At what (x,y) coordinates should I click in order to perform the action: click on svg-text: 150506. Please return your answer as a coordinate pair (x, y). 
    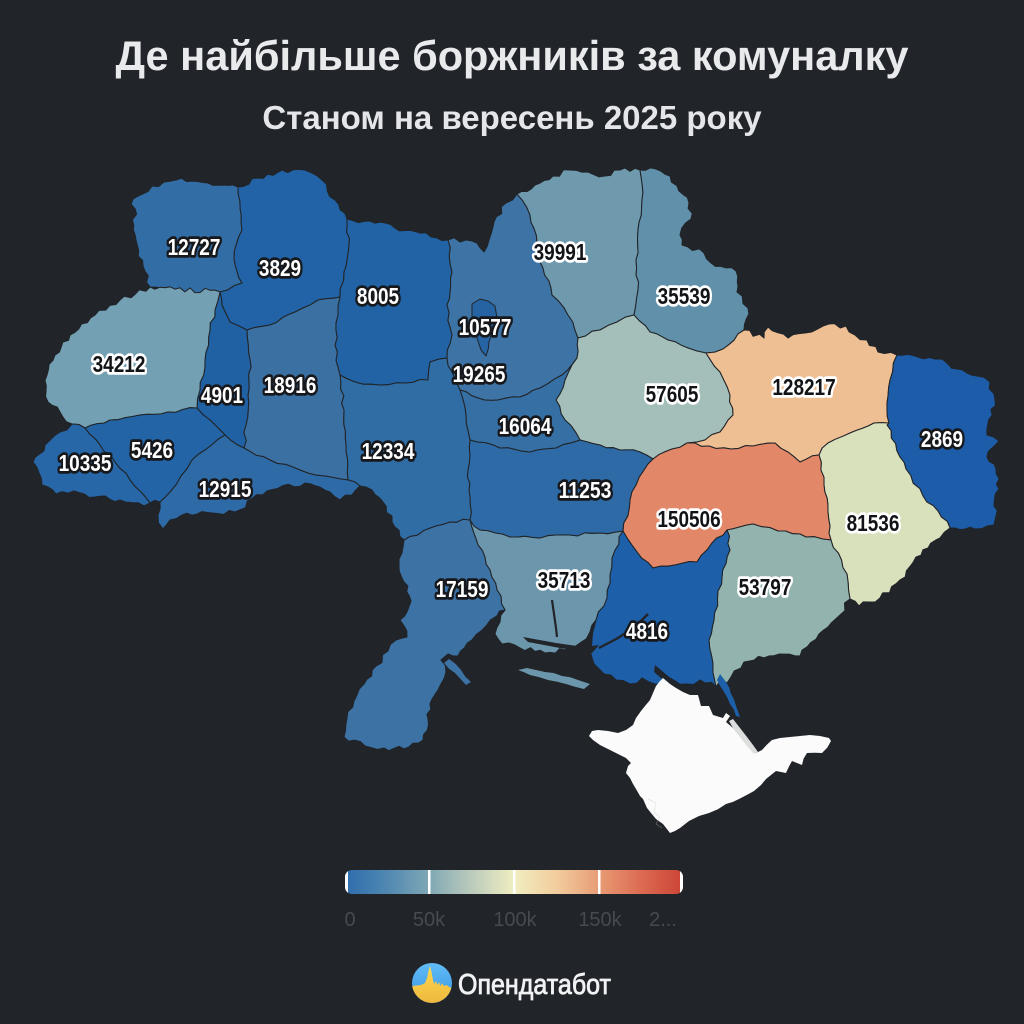
    Looking at the image, I should click on (688, 519).